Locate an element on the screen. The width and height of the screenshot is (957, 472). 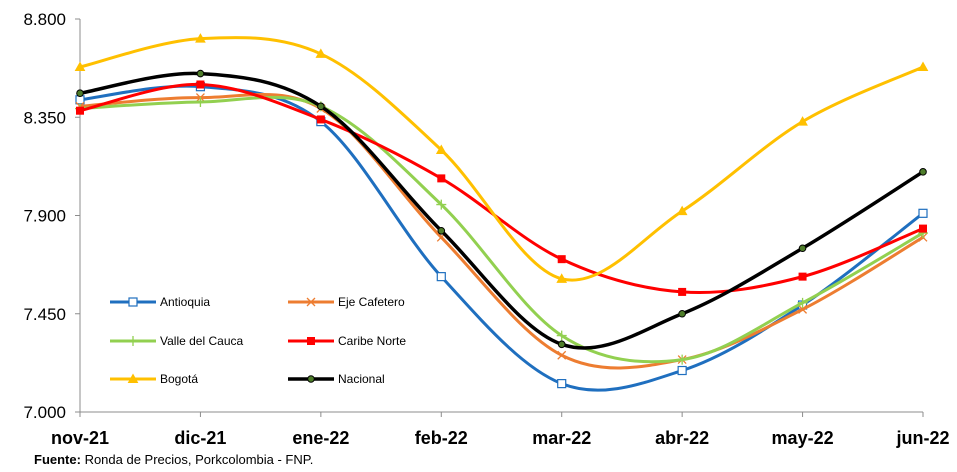
legend-item: Eje Cafetero is located at coordinates (346, 302).